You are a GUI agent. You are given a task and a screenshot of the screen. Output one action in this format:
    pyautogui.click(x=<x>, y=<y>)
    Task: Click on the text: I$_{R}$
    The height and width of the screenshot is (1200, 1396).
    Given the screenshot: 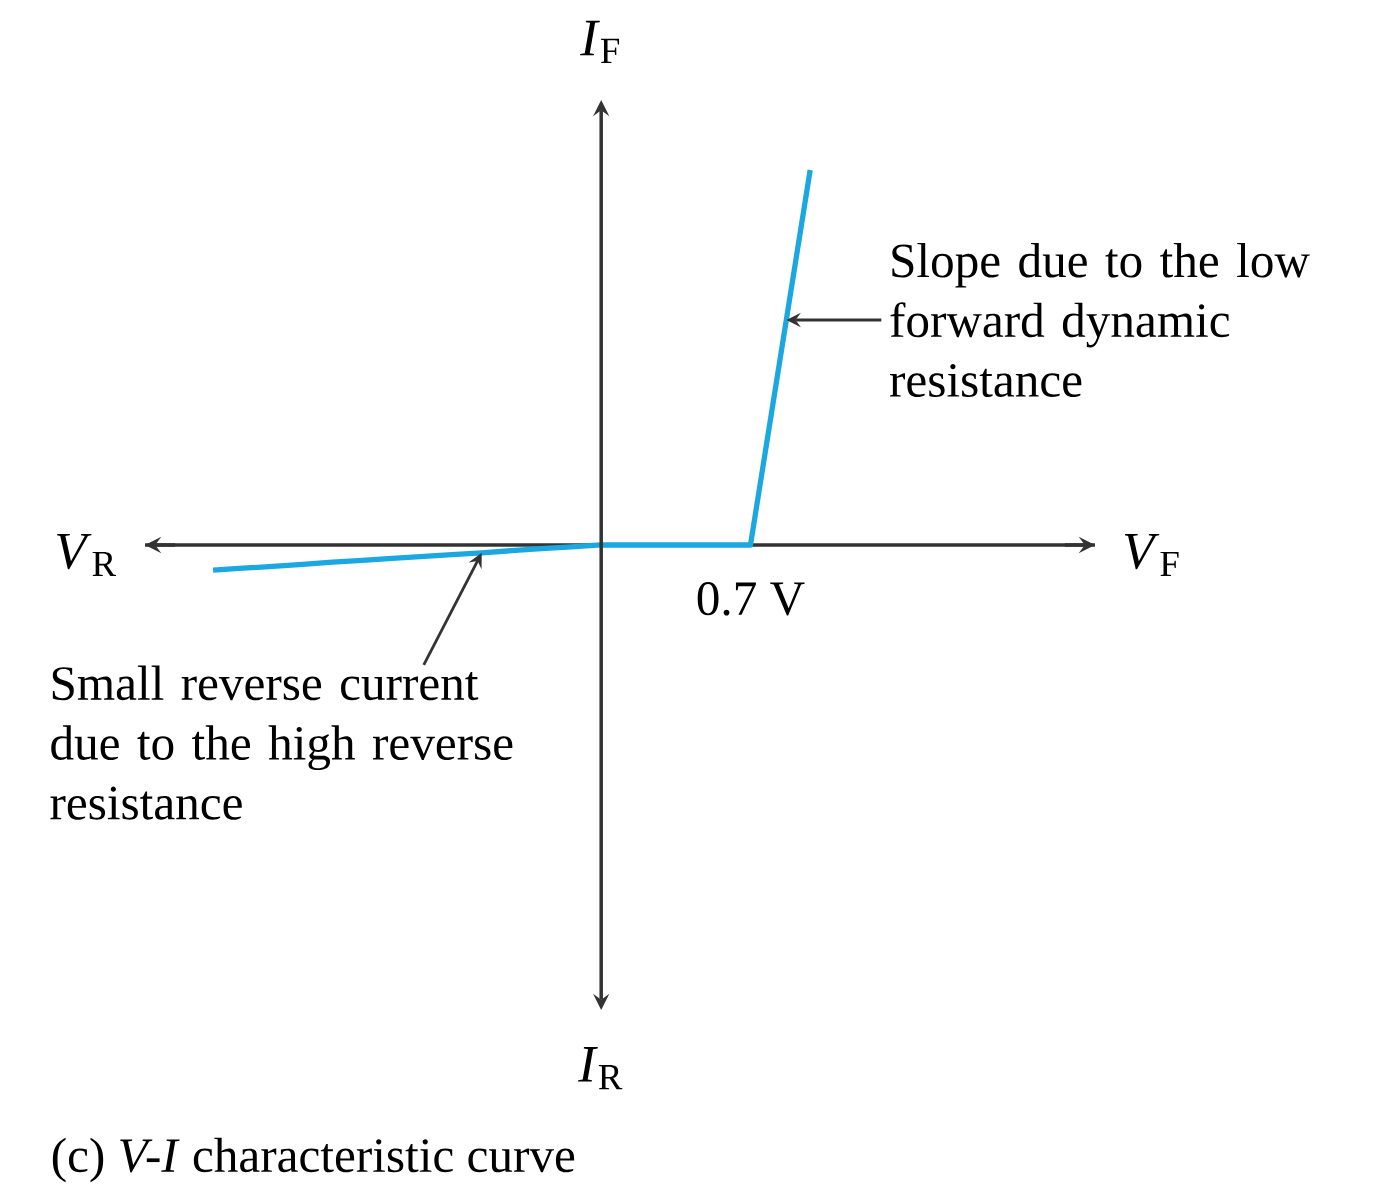 What is the action you would take?
    pyautogui.click(x=600, y=1068)
    